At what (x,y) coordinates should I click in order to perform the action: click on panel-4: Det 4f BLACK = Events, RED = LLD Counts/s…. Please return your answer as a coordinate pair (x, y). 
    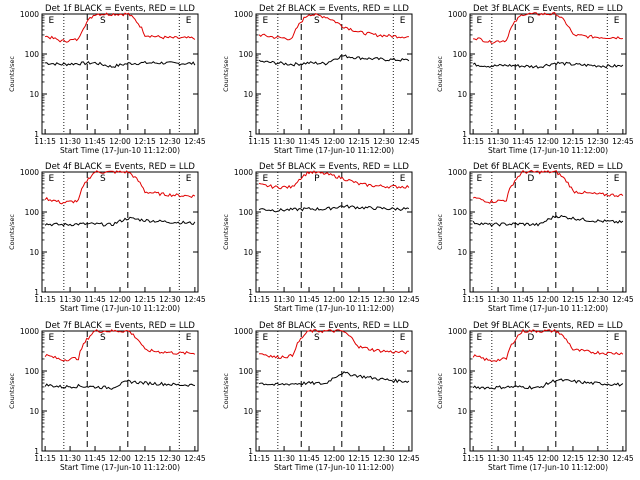
    Looking at the image, I should click on (107, 237).